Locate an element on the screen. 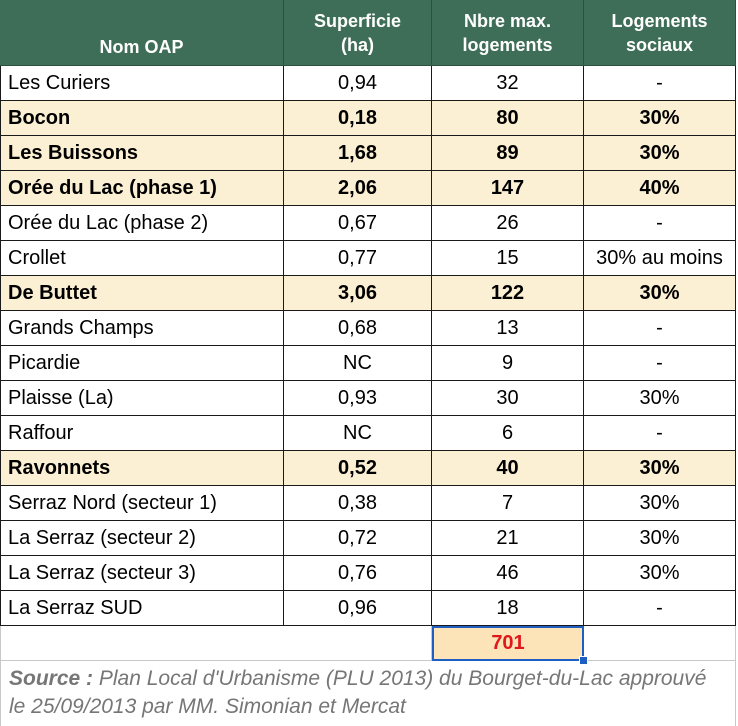  cell-superficie: 0,72 is located at coordinates (358, 538).